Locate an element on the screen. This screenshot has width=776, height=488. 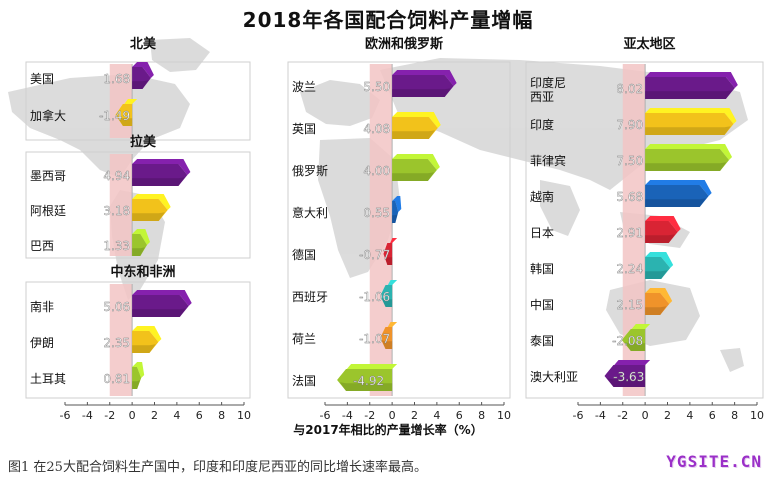
value-label: -1.06 is located at coordinates (374, 297).